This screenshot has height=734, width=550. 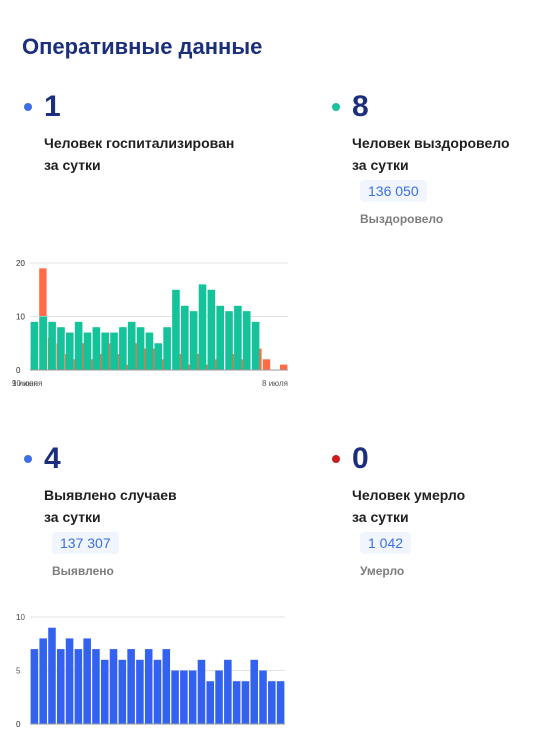 What do you see at coordinates (110, 495) in the screenshot?
I see `desc-line: Выявлено случаев` at bounding box center [110, 495].